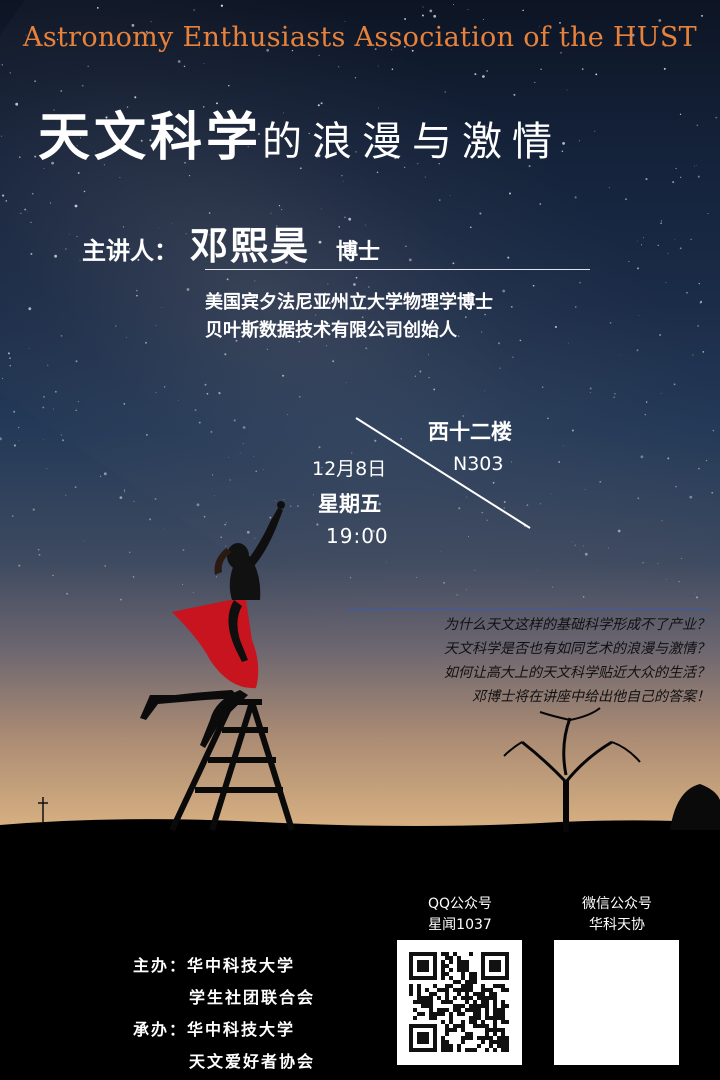 The height and width of the screenshot is (1080, 720). Describe the element at coordinates (460, 915) in the screenshot. I see `qq-account-label: QQ公众号 星闻1037` at that location.